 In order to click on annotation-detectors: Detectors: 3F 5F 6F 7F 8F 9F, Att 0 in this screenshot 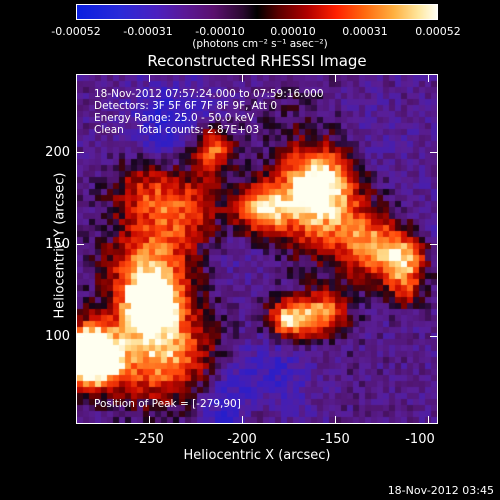, I will do `click(186, 106)`.